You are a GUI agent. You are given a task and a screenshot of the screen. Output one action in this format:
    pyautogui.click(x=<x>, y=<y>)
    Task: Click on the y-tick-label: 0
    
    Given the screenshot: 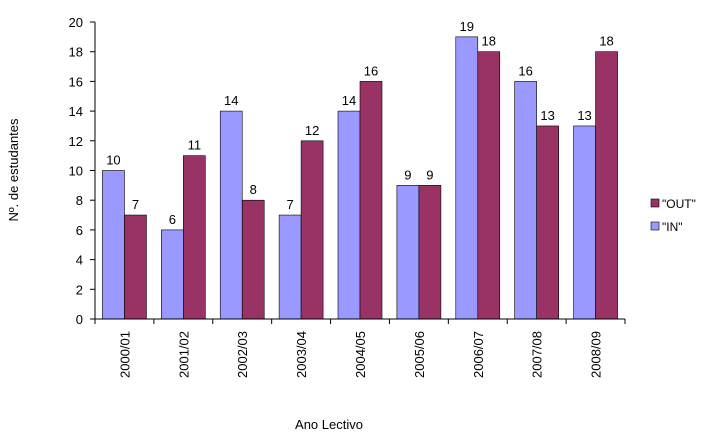 What is the action you would take?
    pyautogui.click(x=79, y=319)
    